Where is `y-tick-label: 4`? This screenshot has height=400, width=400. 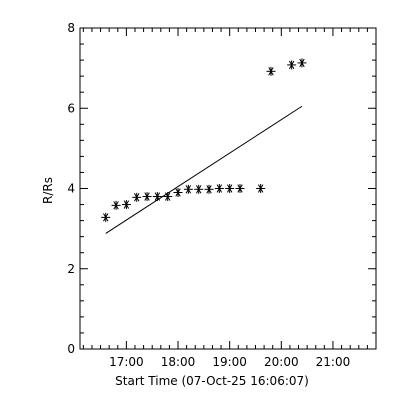 y-tick-label: 4 is located at coordinates (71, 189).